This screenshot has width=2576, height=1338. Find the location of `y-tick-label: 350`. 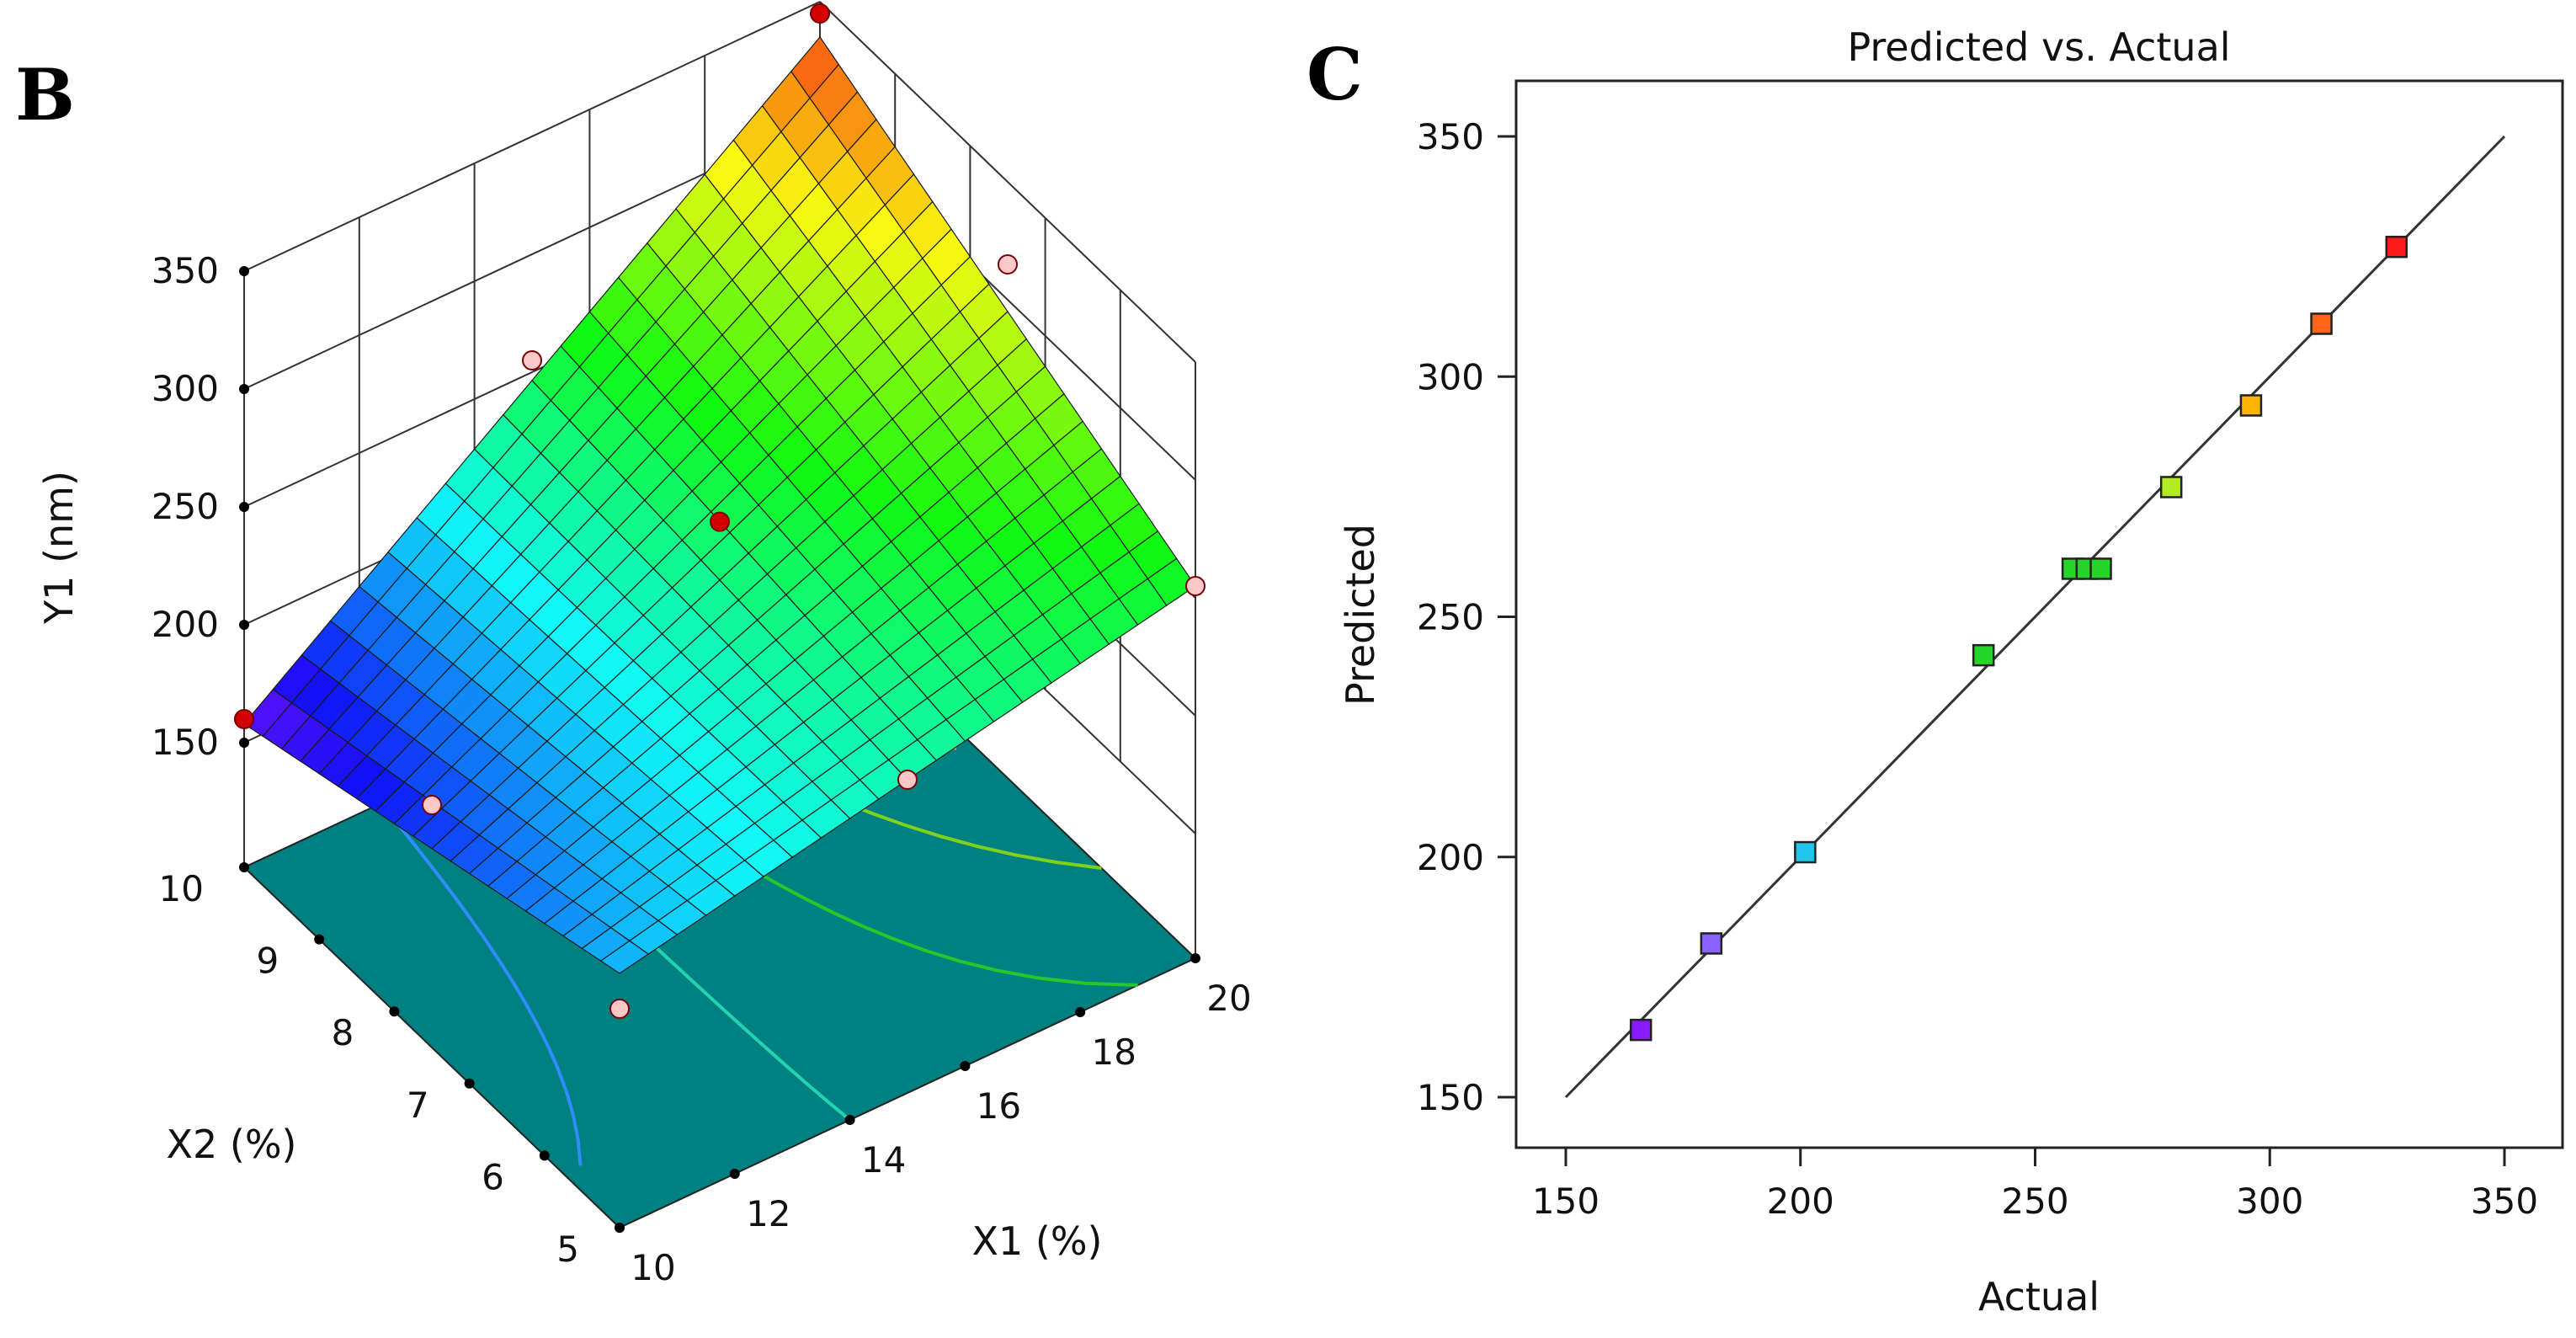

y-tick-label: 350 is located at coordinates (1451, 137).